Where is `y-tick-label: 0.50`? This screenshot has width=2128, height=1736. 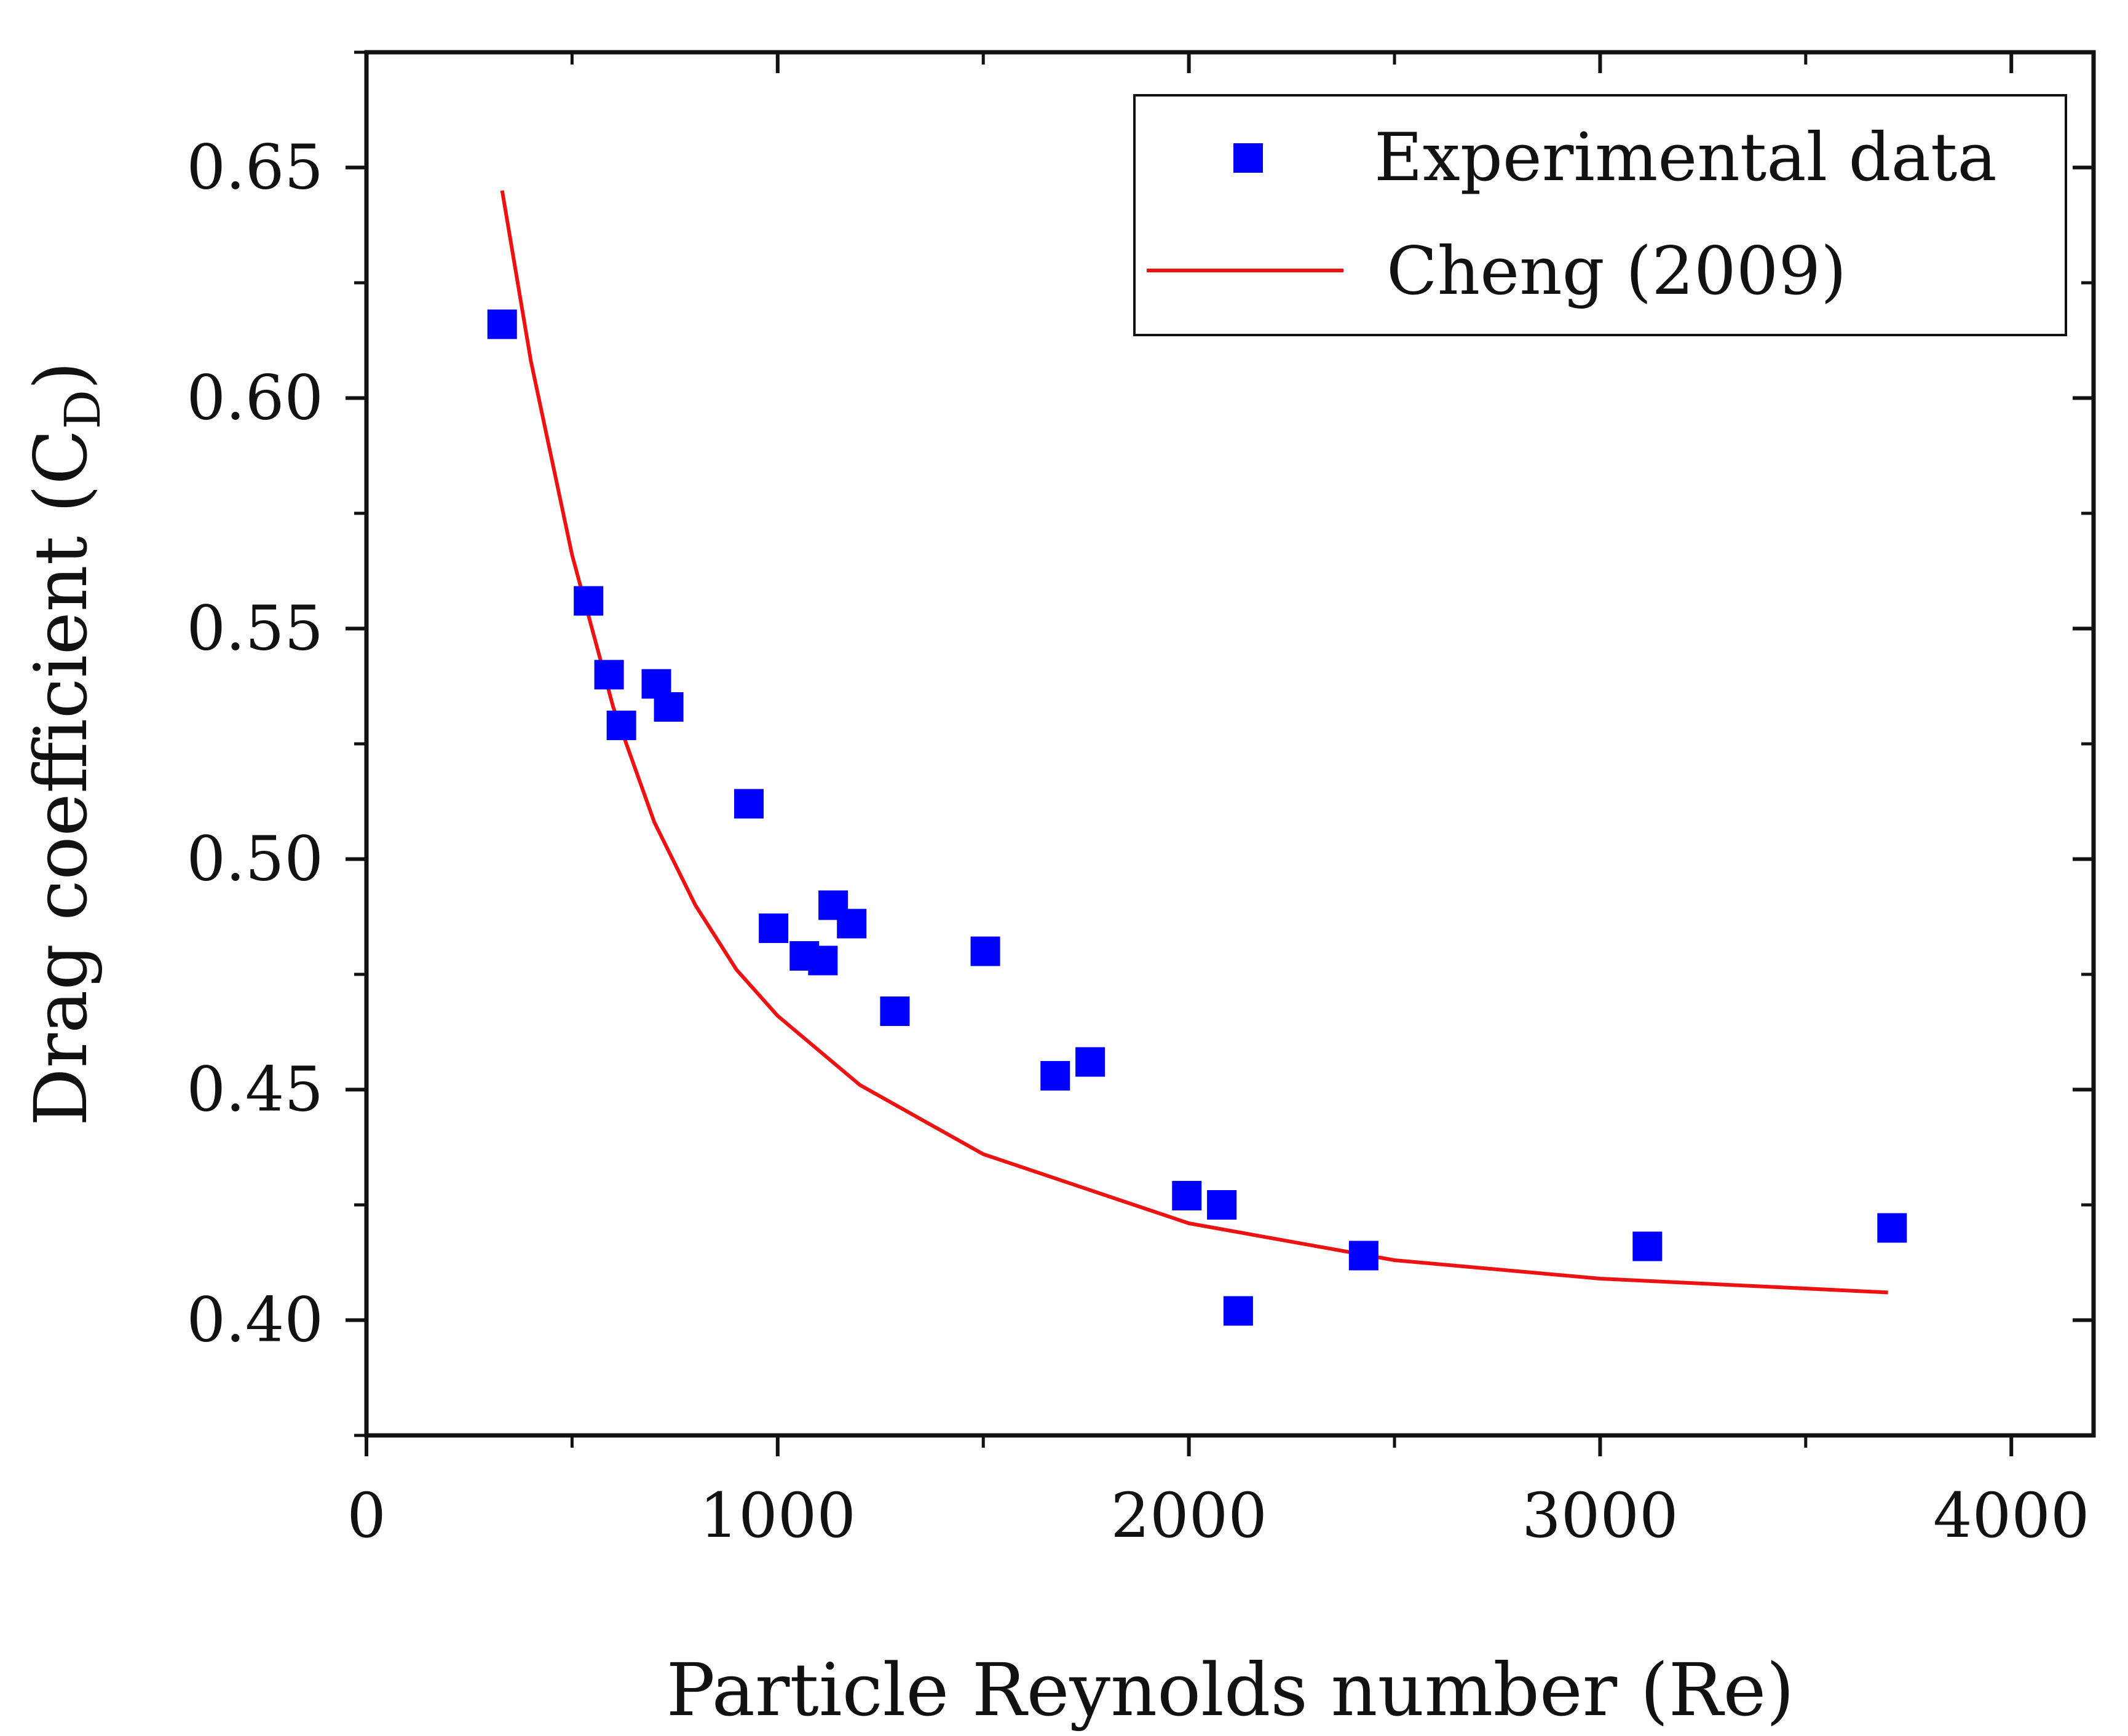 y-tick-label: 0.50 is located at coordinates (254, 859).